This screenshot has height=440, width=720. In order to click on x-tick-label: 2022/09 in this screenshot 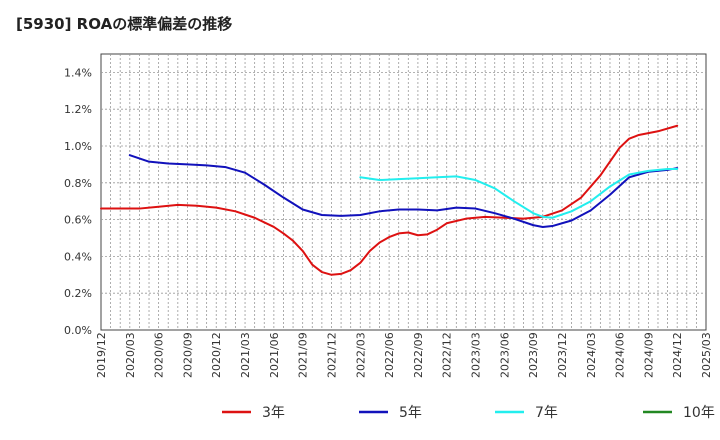, I will do `click(418, 355)`.